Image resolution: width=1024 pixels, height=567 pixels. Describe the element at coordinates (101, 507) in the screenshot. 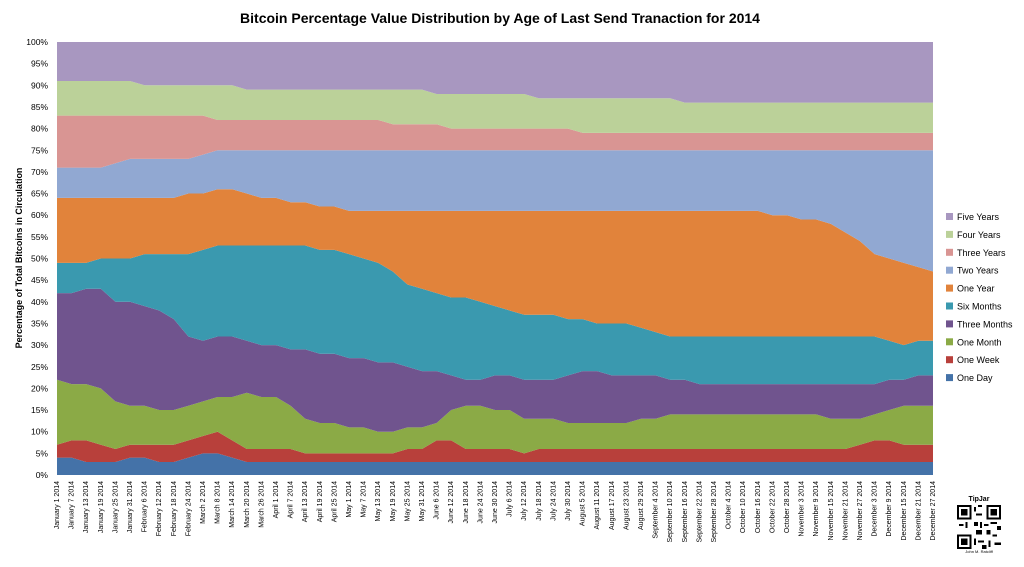

I see `x-tick-label: January 19 2014` at that location.